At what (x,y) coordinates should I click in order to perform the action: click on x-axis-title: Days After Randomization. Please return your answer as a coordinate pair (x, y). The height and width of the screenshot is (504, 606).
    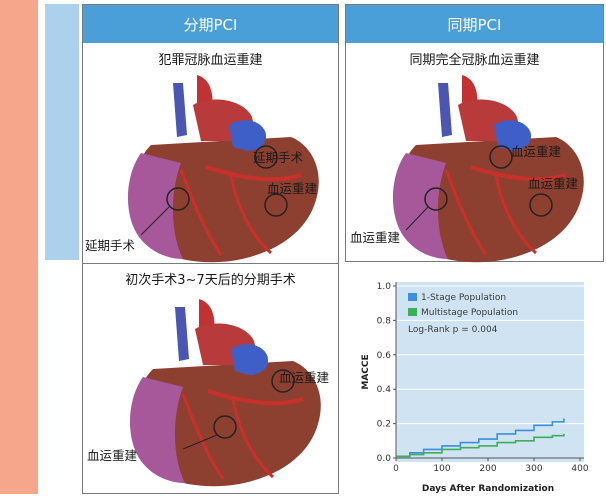
    Looking at the image, I should click on (488, 489).